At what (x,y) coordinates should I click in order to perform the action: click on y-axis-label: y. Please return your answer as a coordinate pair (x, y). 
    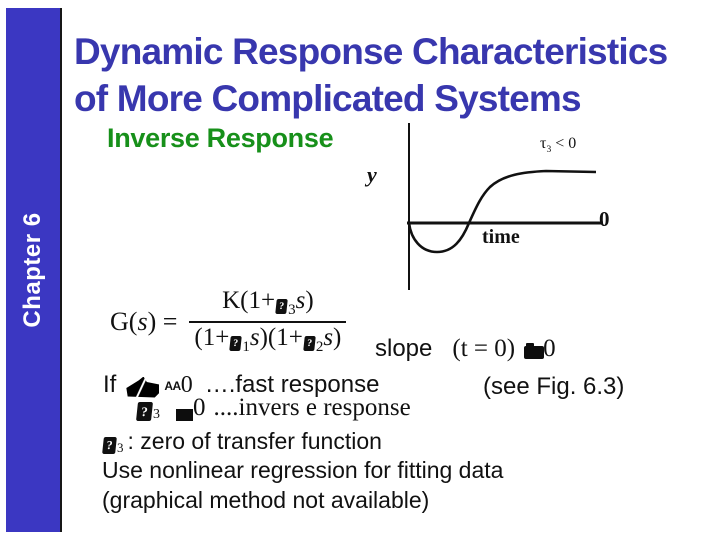
    Looking at the image, I should click on (372, 174).